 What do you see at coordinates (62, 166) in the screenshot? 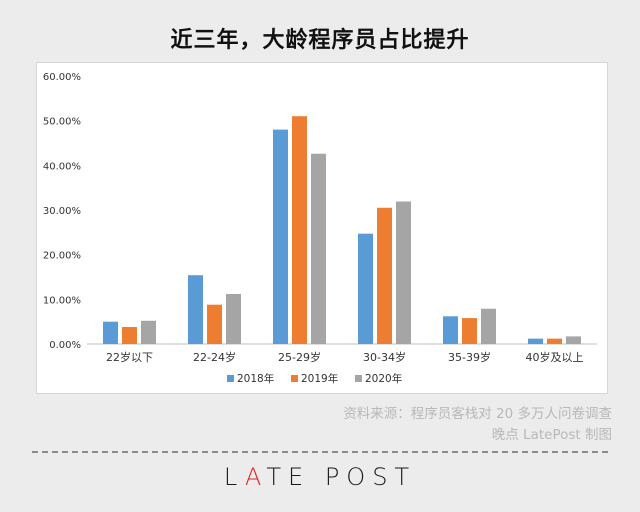
I see `y-tick-label: 40.00%` at bounding box center [62, 166].